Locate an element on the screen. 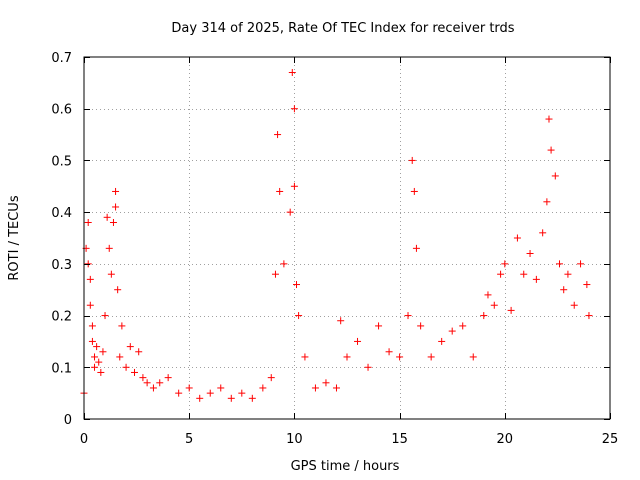 Image resolution: width=640 pixels, height=480 pixels. x-tick-label: 10 is located at coordinates (294, 439).